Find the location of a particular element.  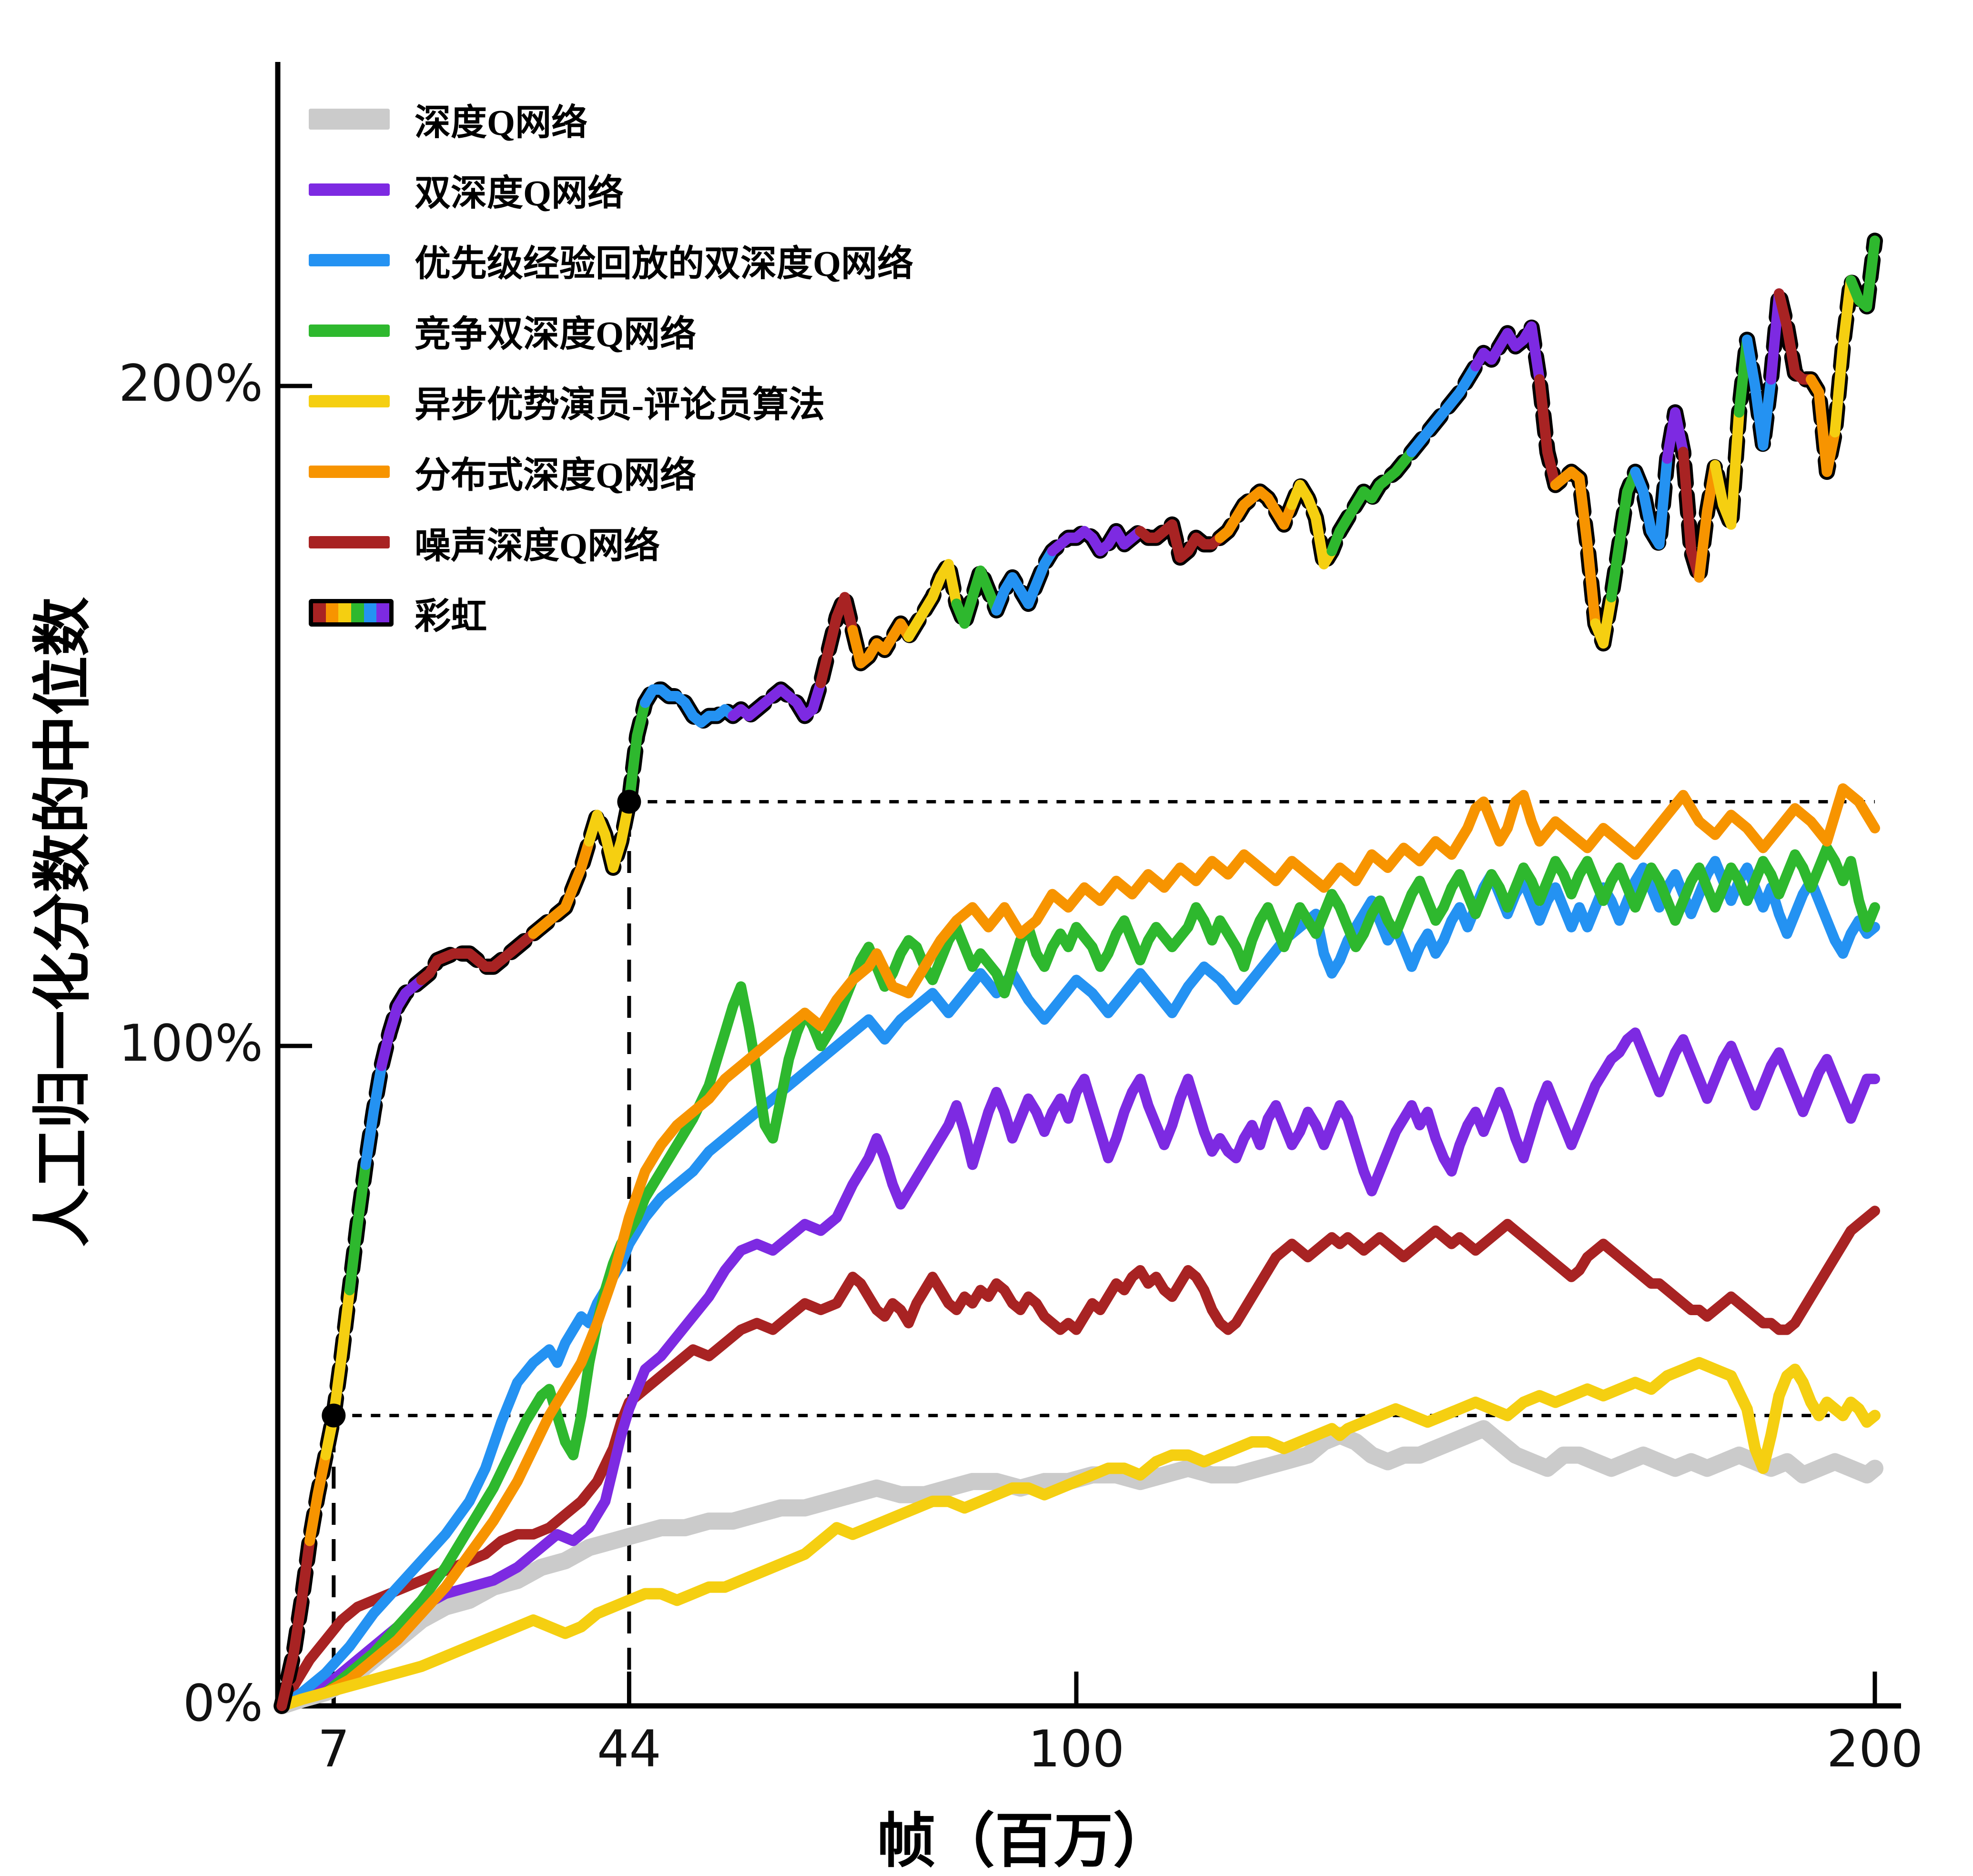

legend-item: 优先级经验回放的双深度Q网络 is located at coordinates (611, 260).